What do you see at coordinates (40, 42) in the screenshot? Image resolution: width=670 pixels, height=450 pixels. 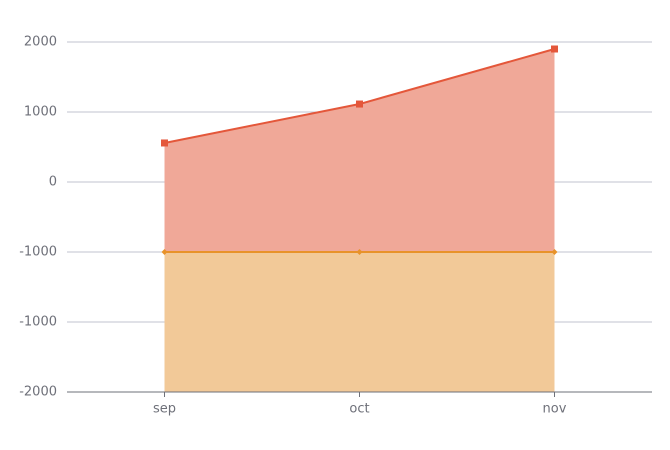 I see `y-tick-label: 2000` at bounding box center [40, 42].